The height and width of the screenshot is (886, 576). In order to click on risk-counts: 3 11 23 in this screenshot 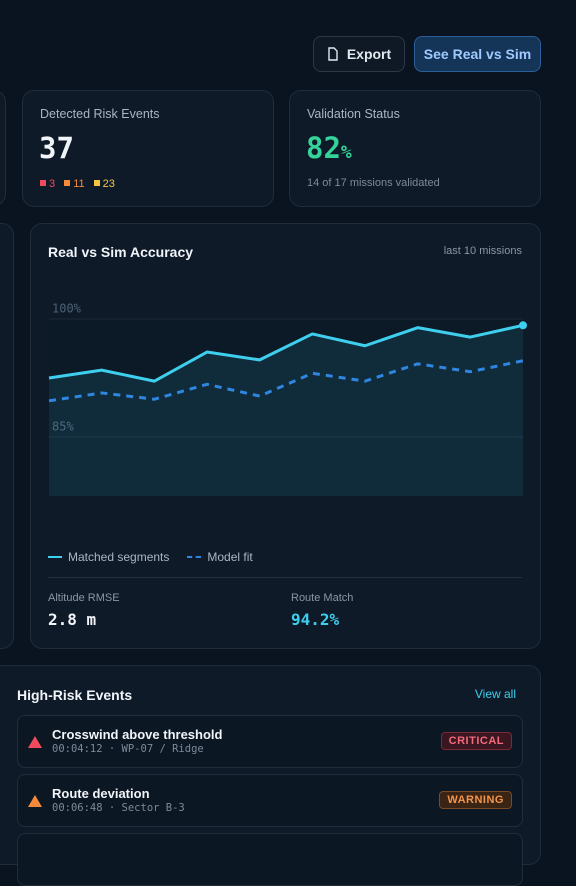, I will do `click(77, 184)`.